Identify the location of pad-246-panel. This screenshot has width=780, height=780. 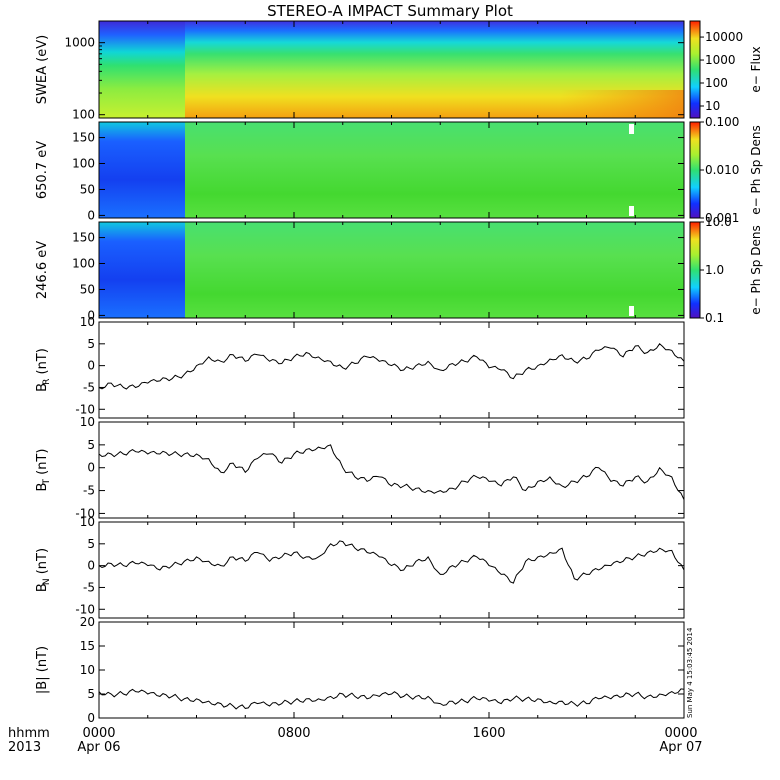
(391, 270).